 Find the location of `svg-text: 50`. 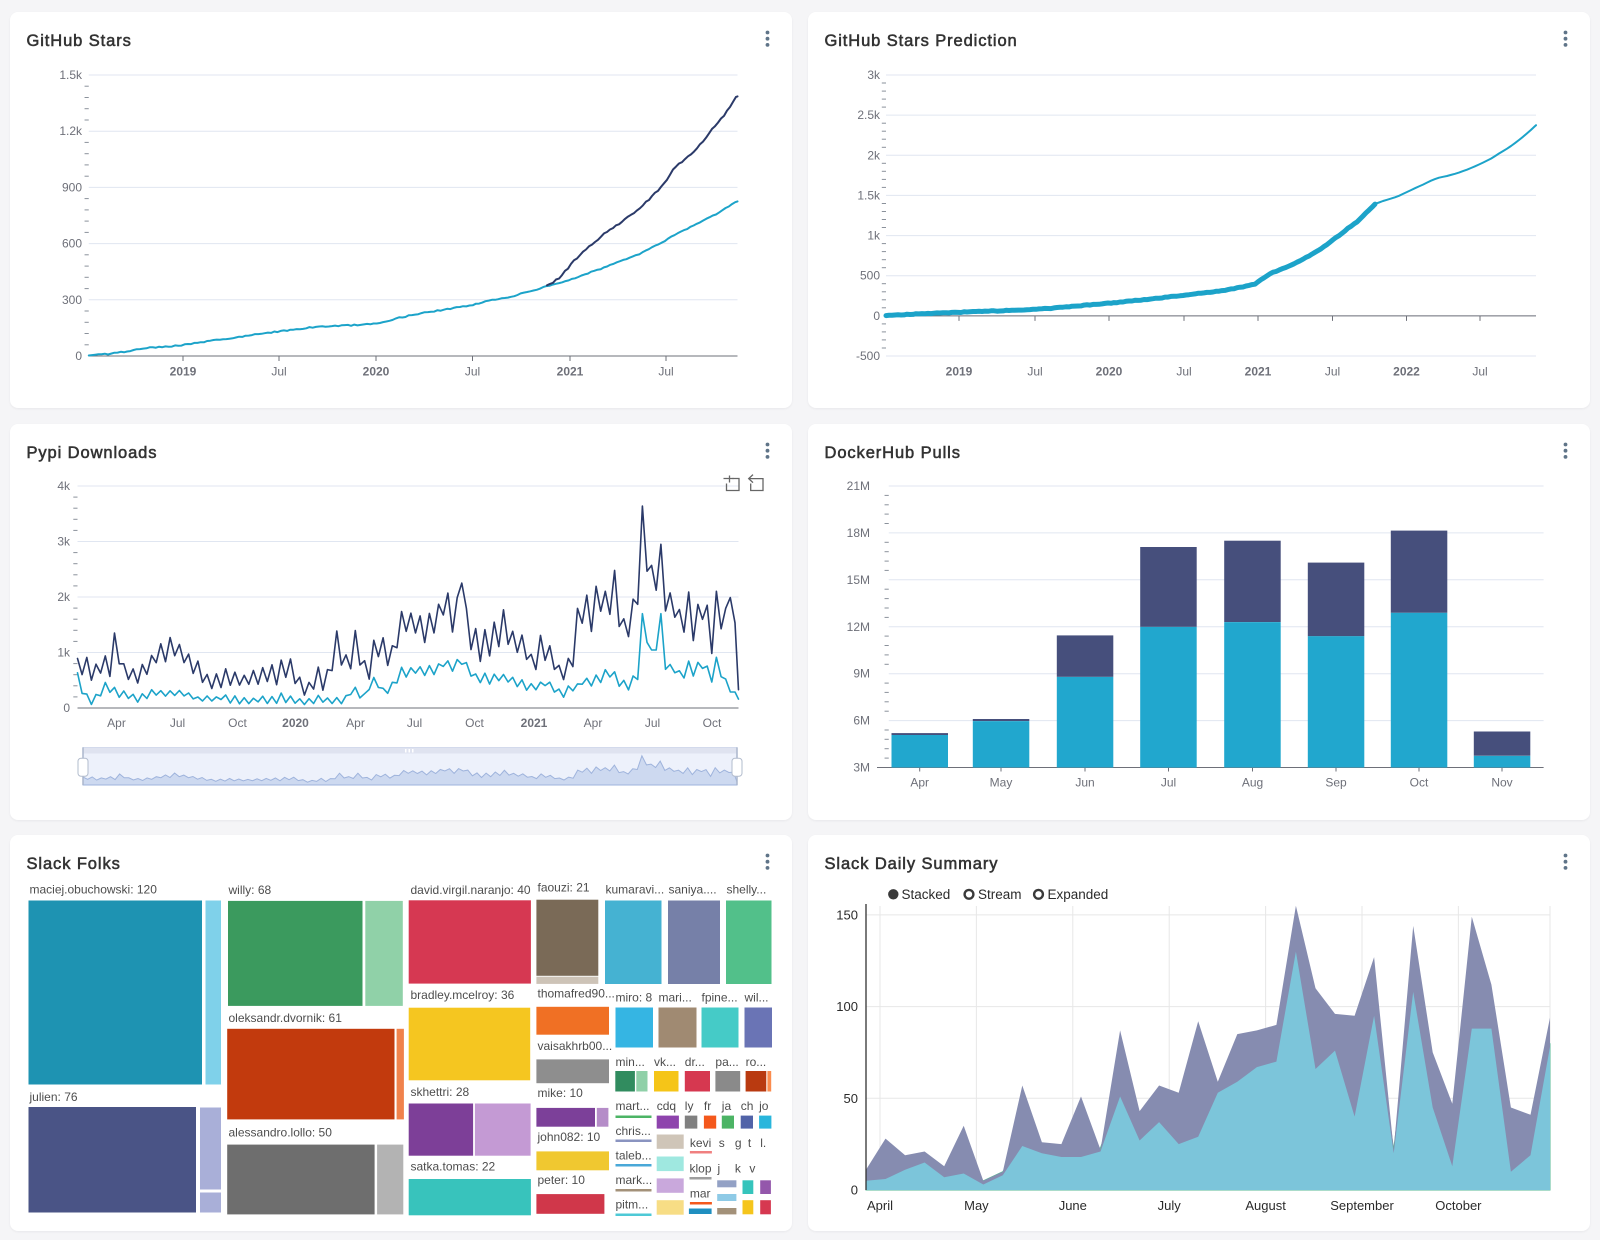

svg-text: 50 is located at coordinates (851, 1098).